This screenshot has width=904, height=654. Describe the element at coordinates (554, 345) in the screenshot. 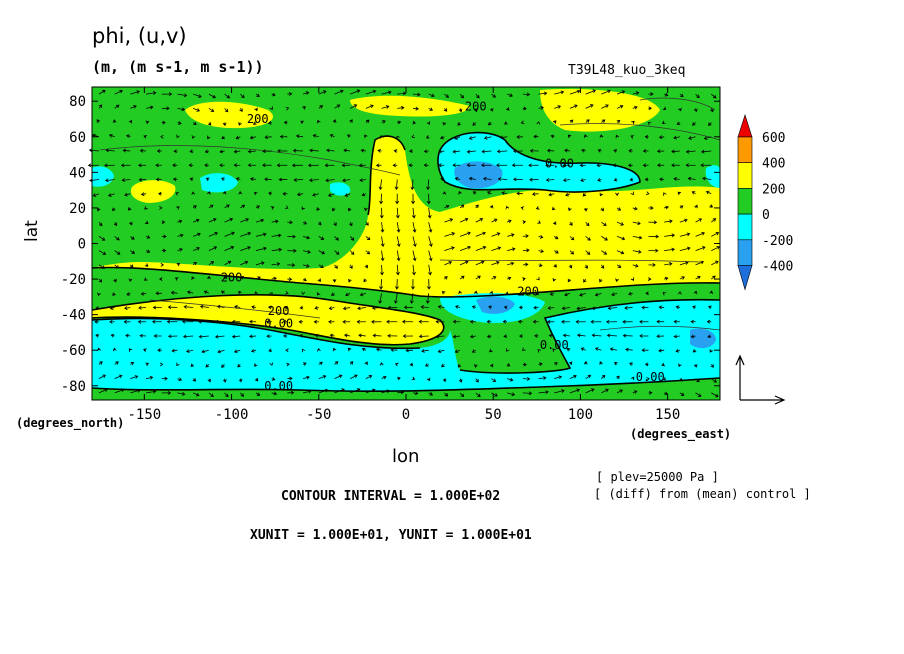

I see `contour-label: 0.00` at that location.